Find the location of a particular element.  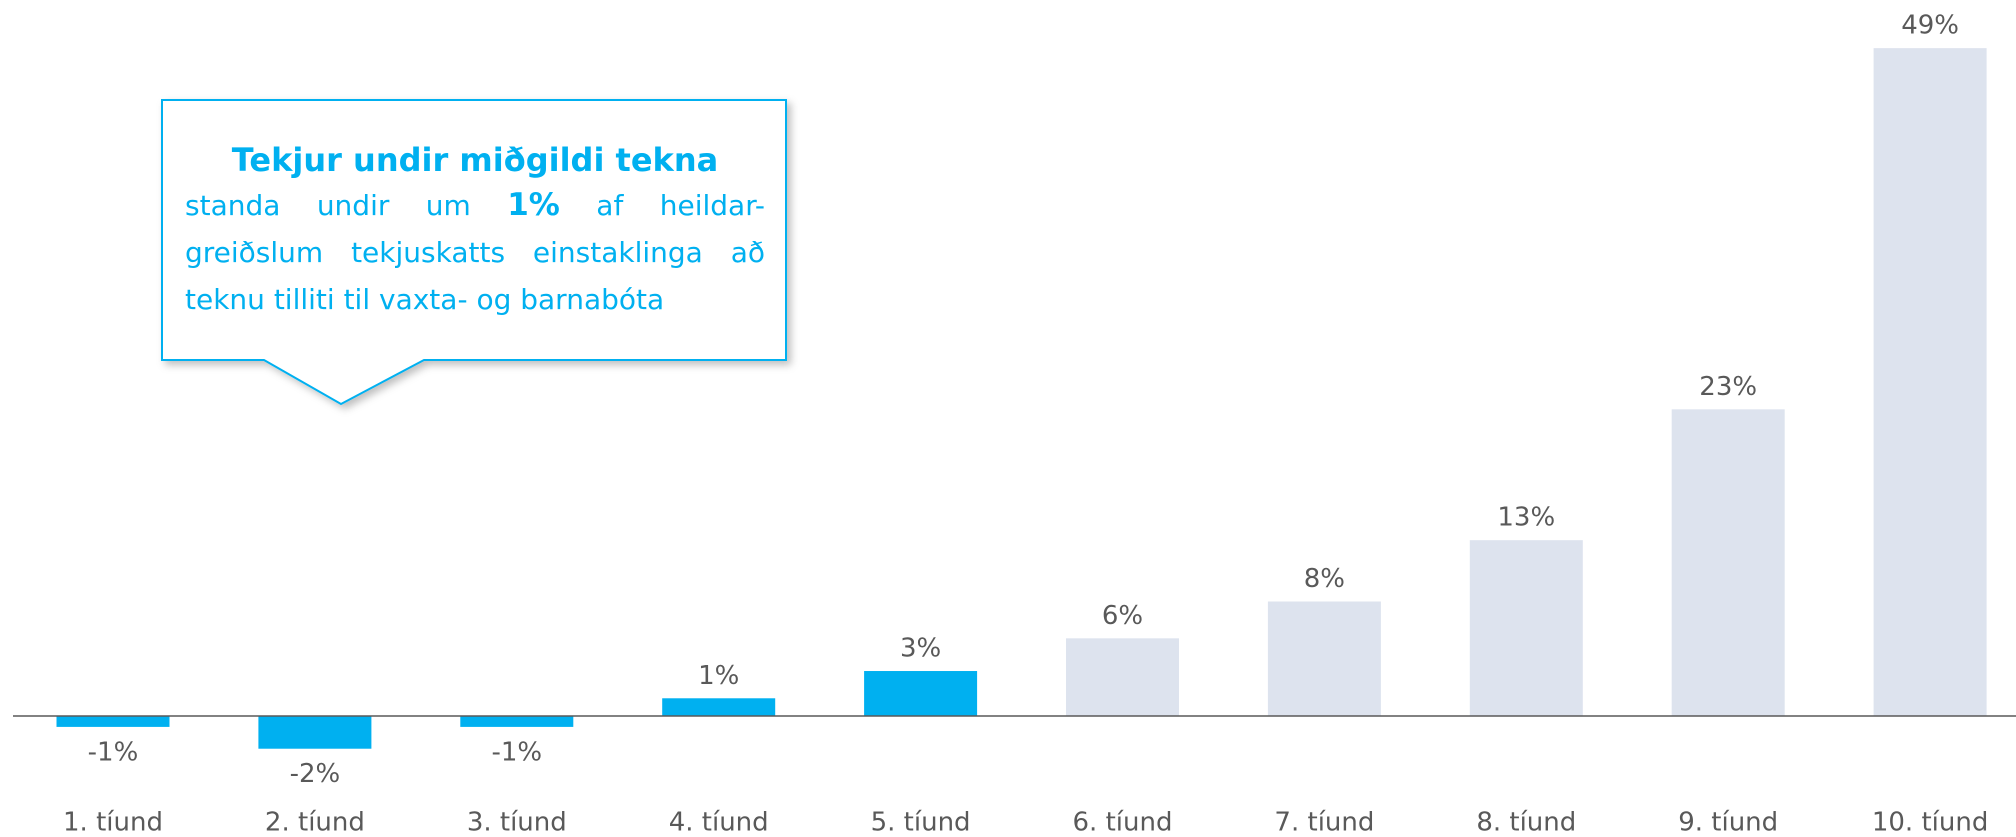

value-label: 3% is located at coordinates (920, 649).